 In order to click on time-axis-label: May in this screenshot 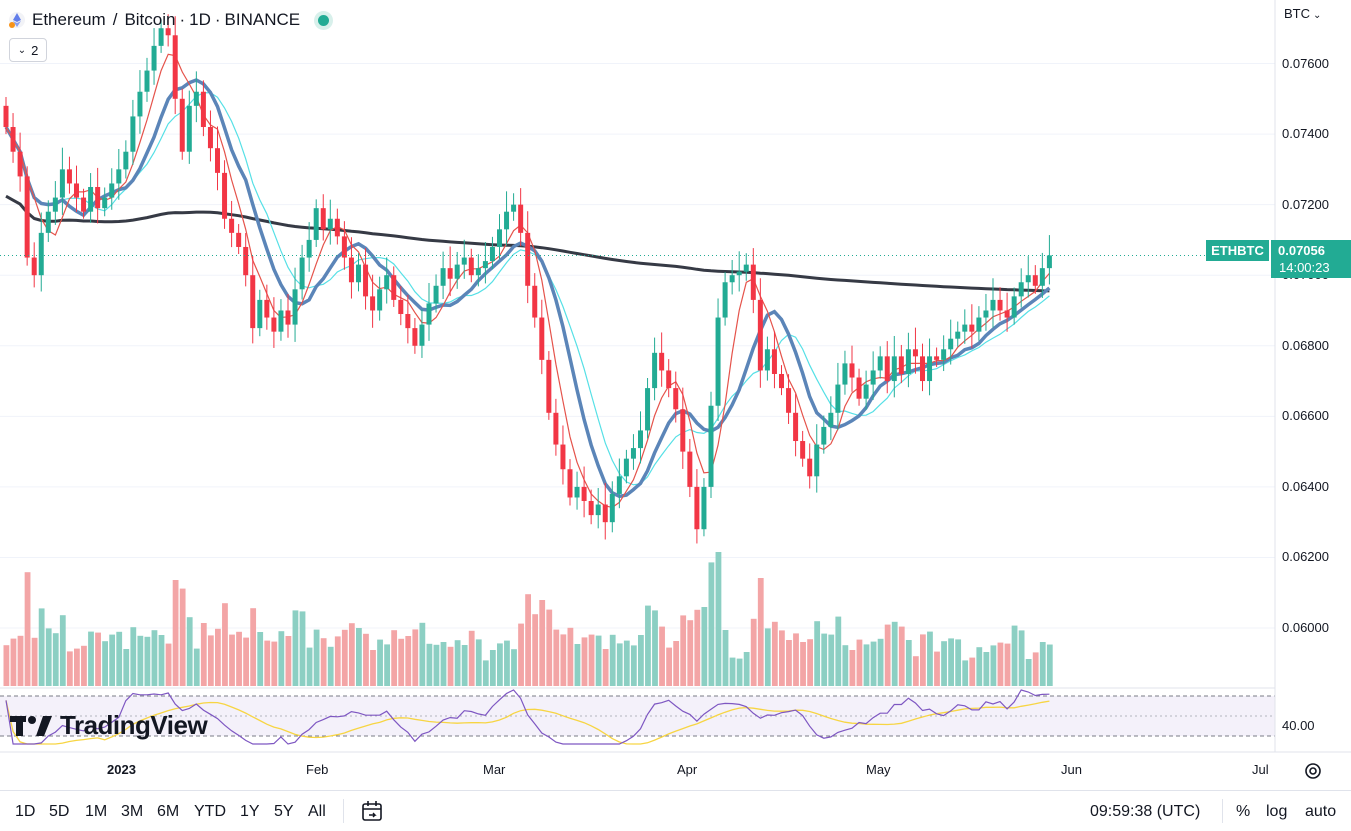, I will do `click(878, 769)`.